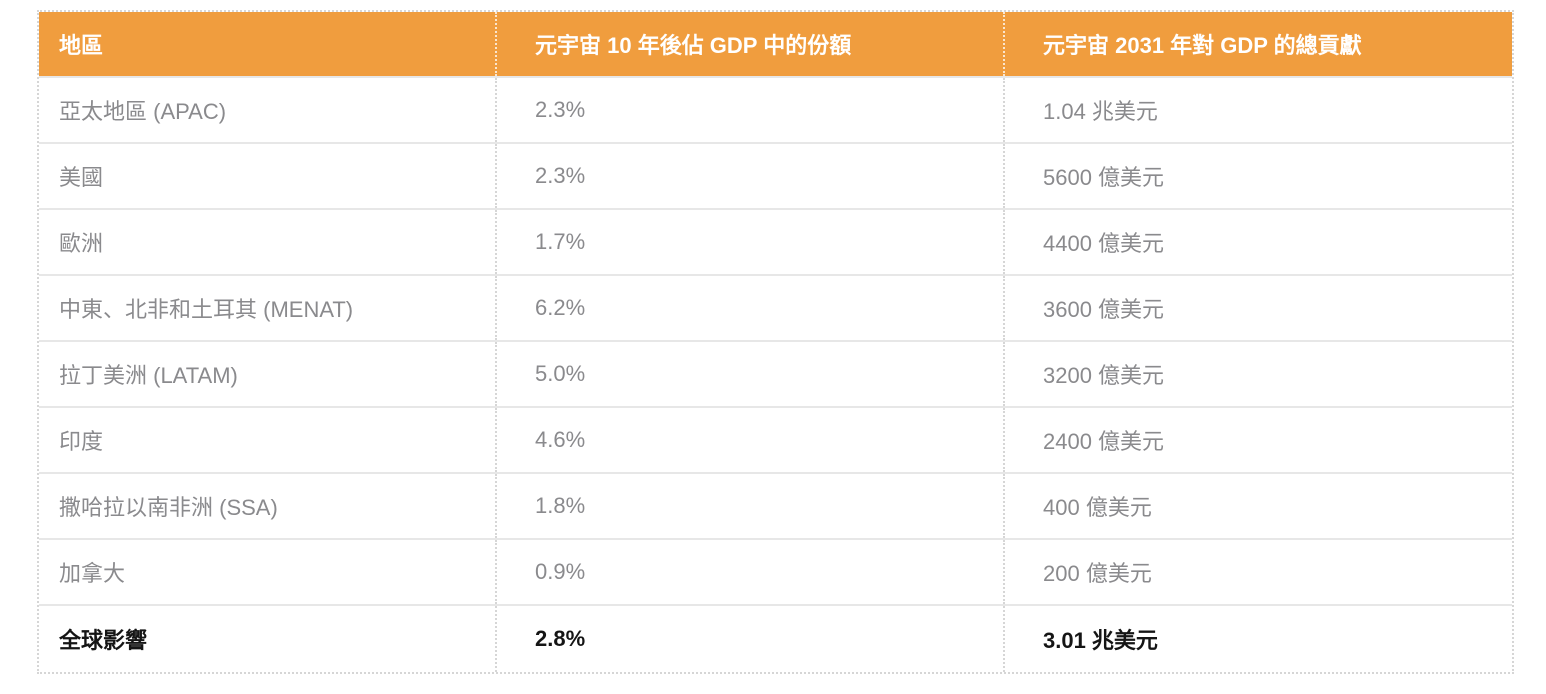 The height and width of the screenshot is (694, 1546). What do you see at coordinates (749, 374) in the screenshot?
I see `gdp-share-cell: 5.0%` at bounding box center [749, 374].